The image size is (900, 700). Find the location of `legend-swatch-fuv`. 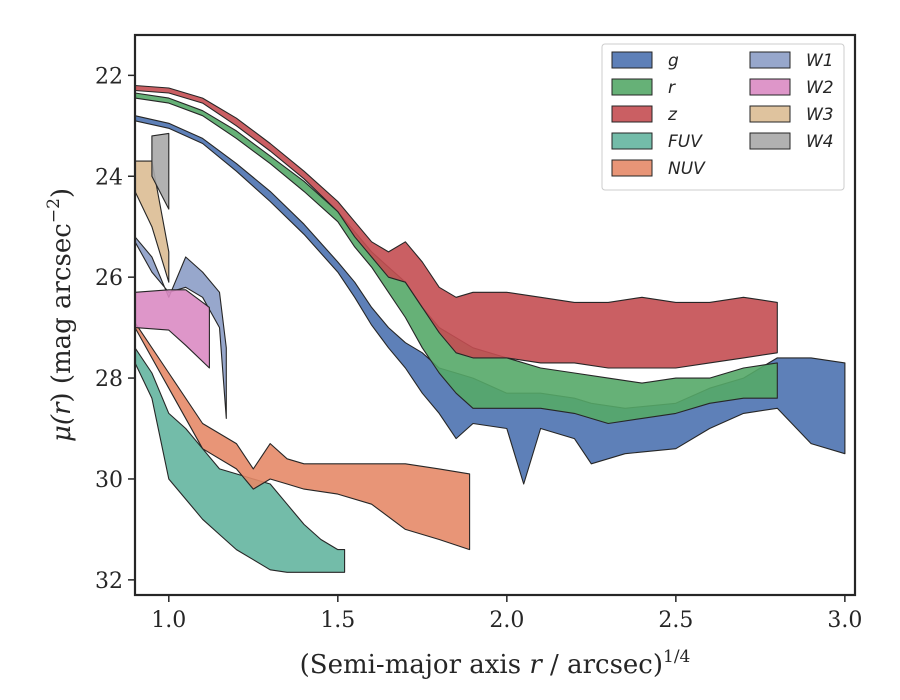

legend-swatch-fuv is located at coordinates (632, 141).